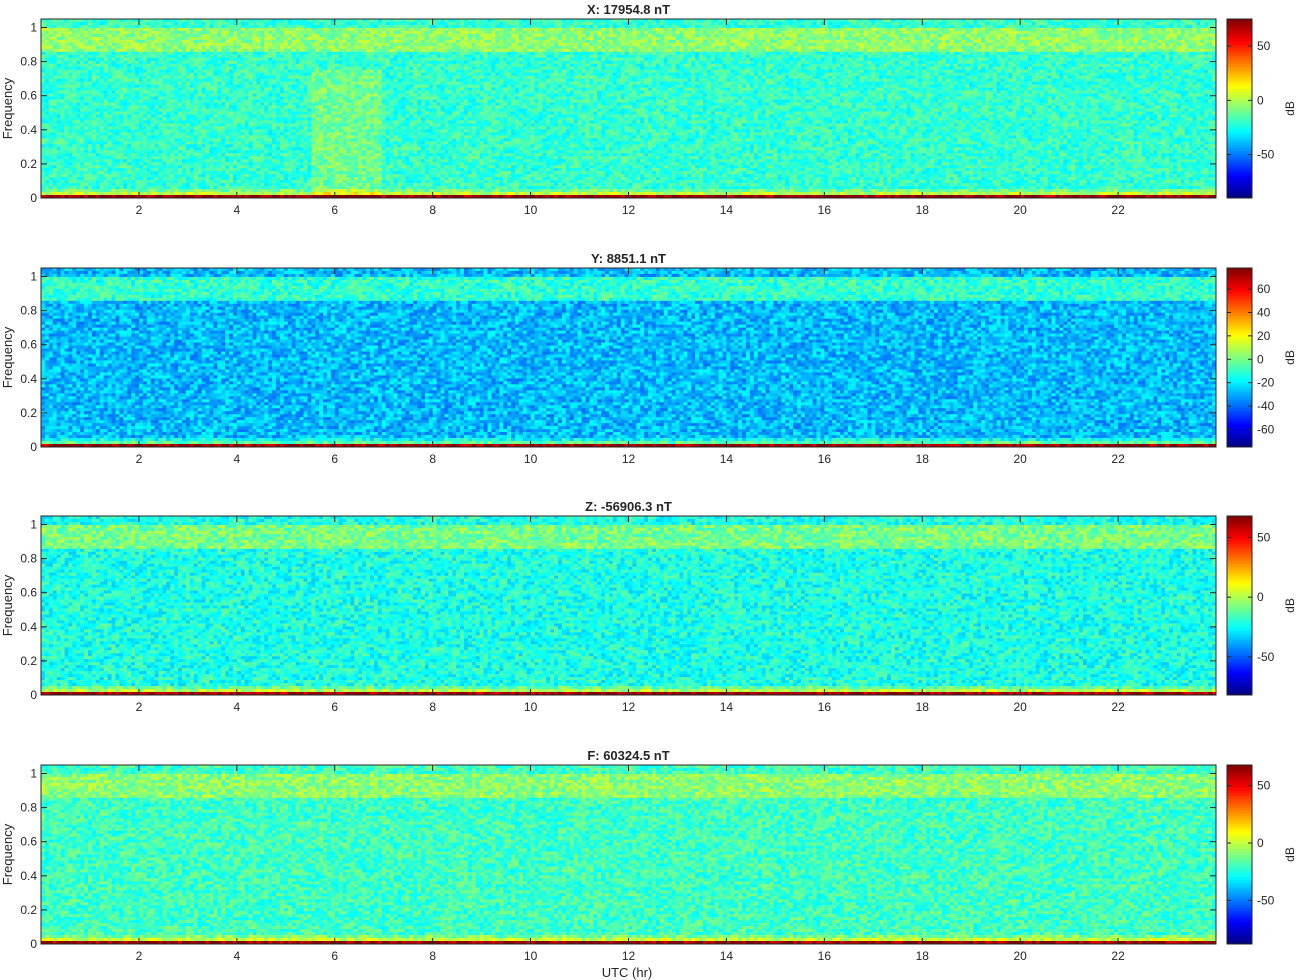  Describe the element at coordinates (139, 210) in the screenshot. I see `x-tick-label: 2` at that location.